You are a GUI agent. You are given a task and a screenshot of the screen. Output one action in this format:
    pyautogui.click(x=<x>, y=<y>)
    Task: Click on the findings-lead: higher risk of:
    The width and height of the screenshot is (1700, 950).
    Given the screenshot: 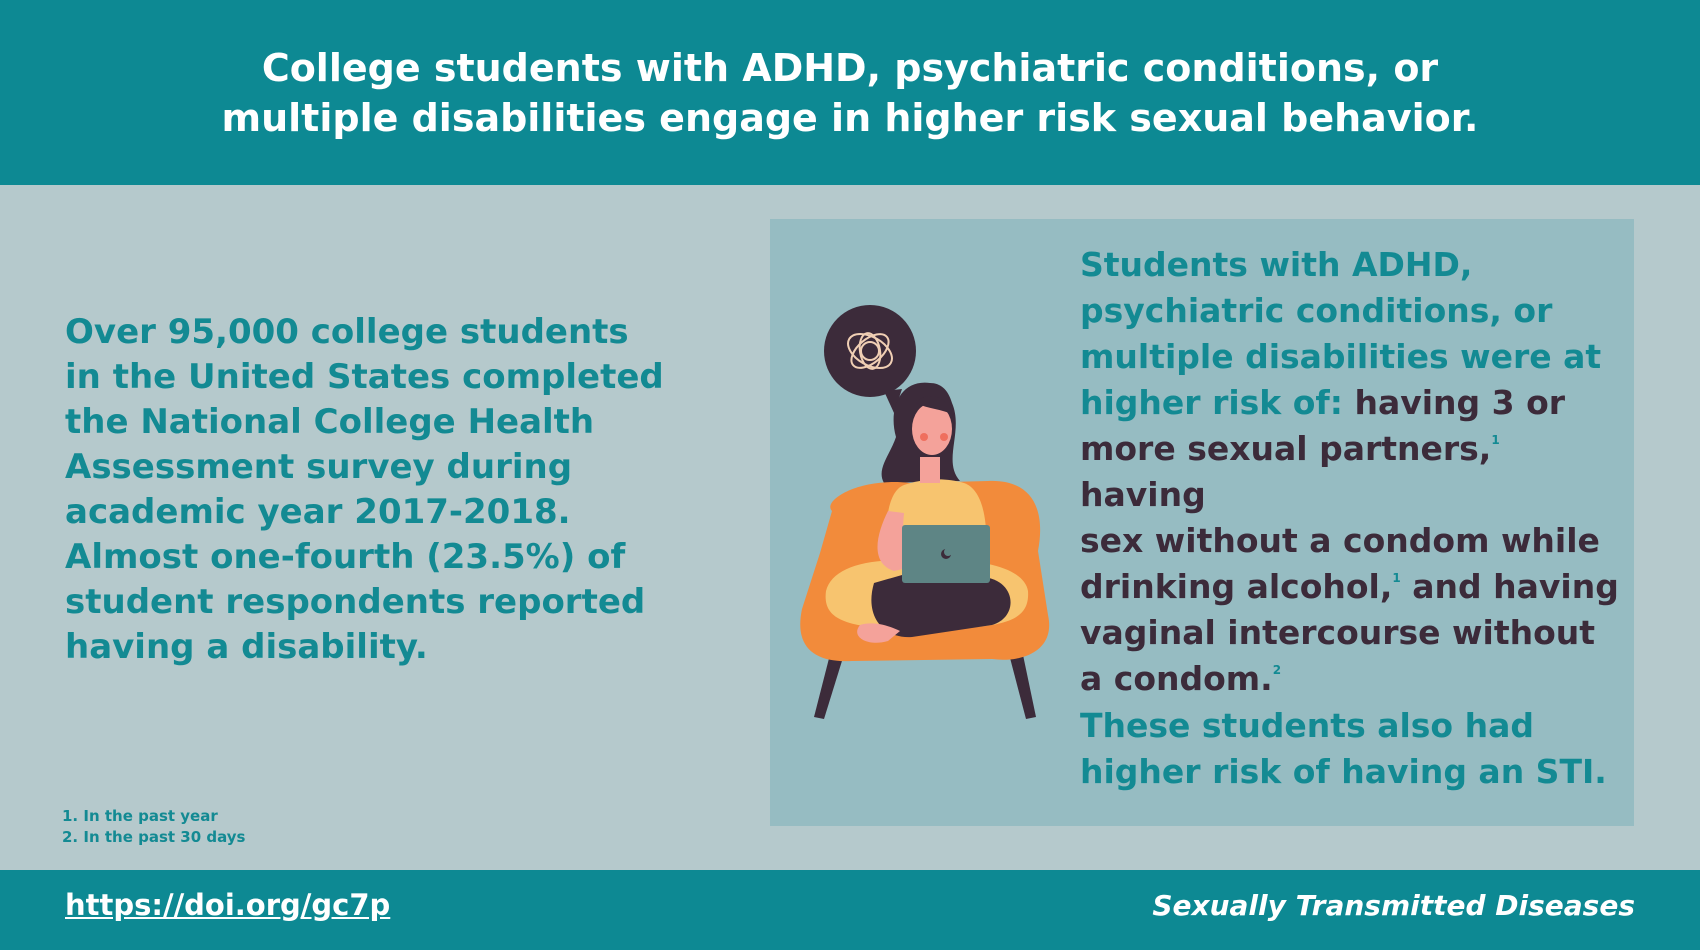 What is the action you would take?
    pyautogui.click(x=1211, y=402)
    